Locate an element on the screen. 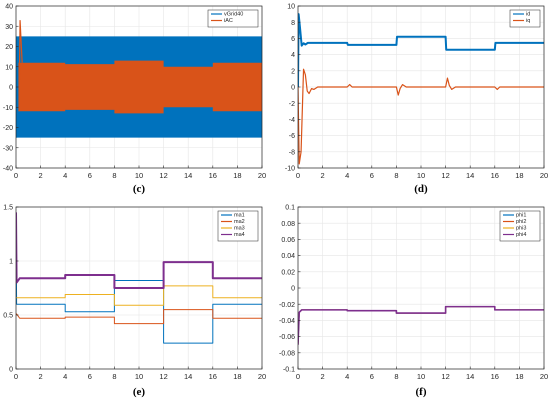  chart-caption: (d) is located at coordinates (421, 189).